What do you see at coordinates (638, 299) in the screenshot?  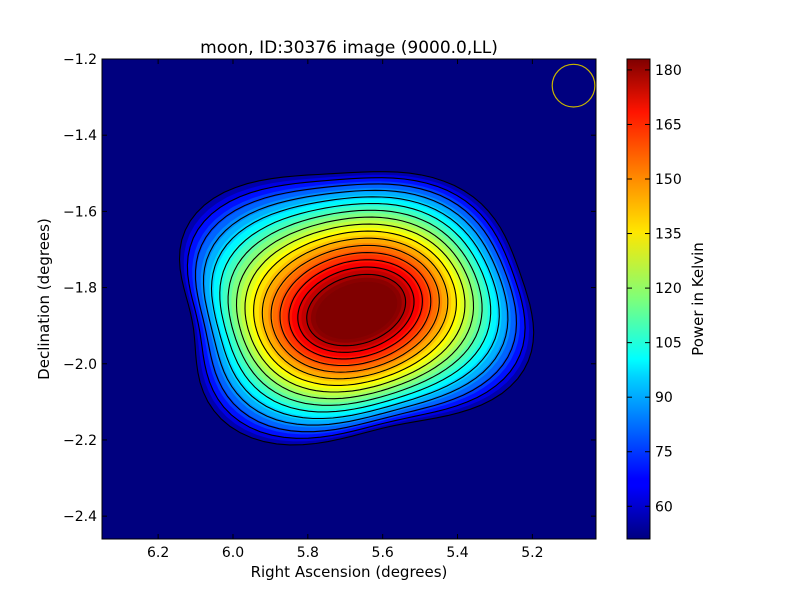 I see `colorbar` at bounding box center [638, 299].